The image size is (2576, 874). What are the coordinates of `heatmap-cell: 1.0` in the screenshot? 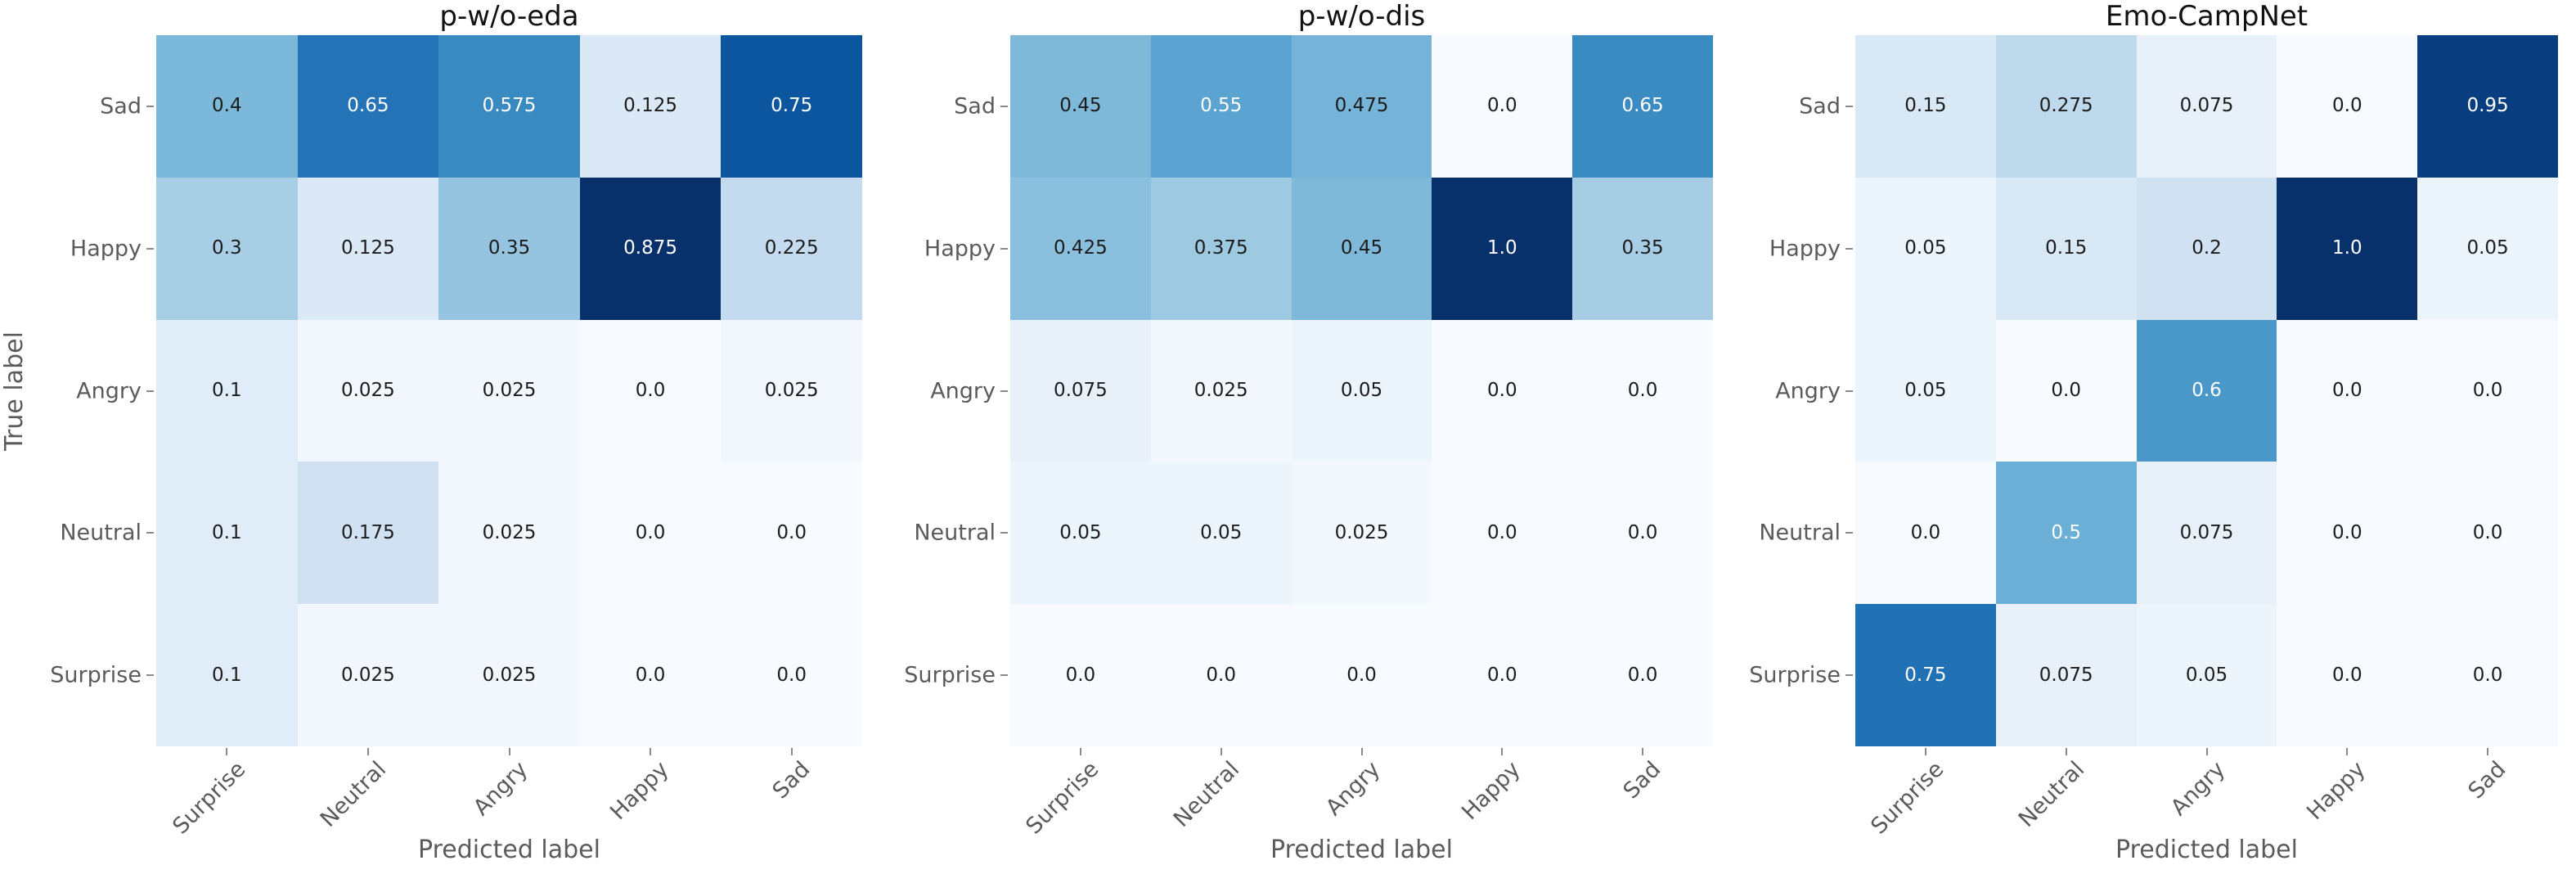 It's located at (1503, 248).